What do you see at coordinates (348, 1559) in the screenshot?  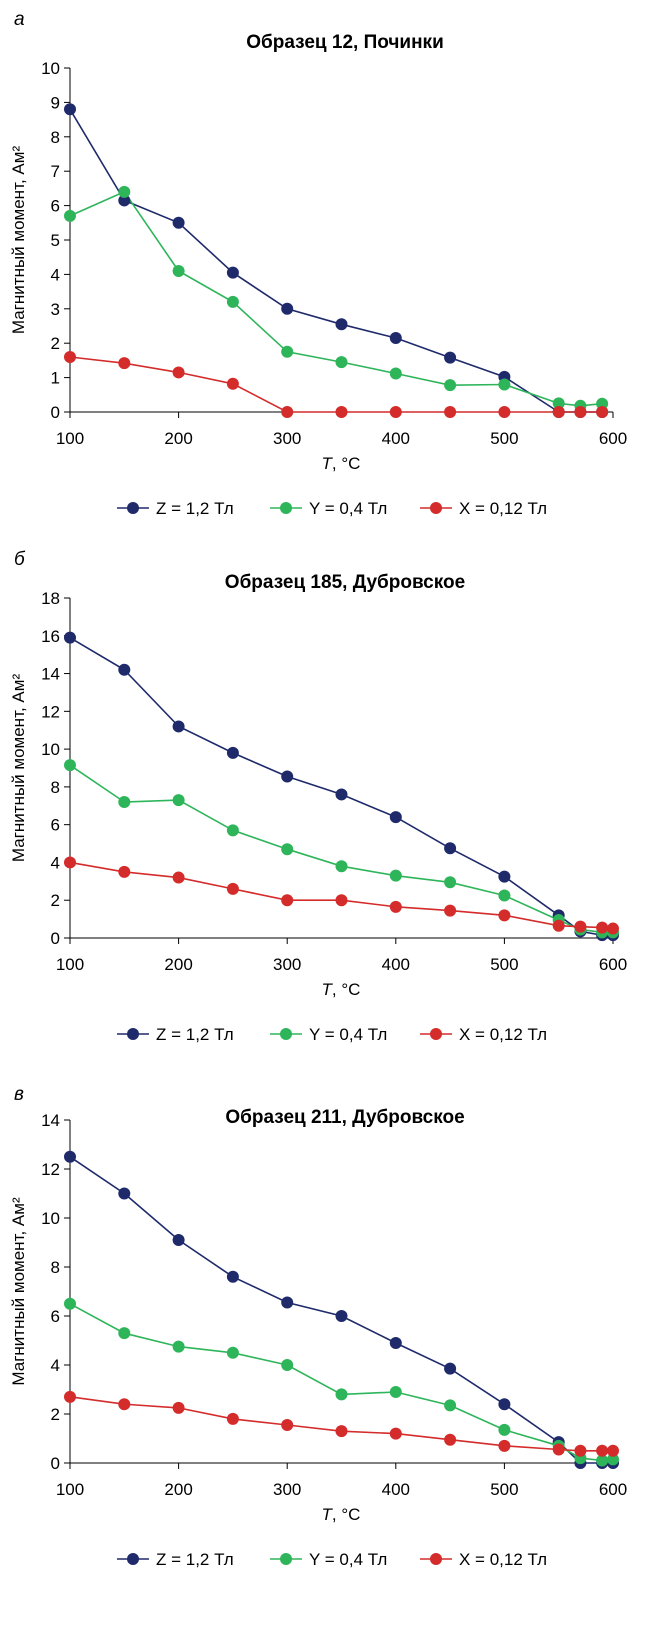 I see `legend-label: Y = 0,4 Тл` at bounding box center [348, 1559].